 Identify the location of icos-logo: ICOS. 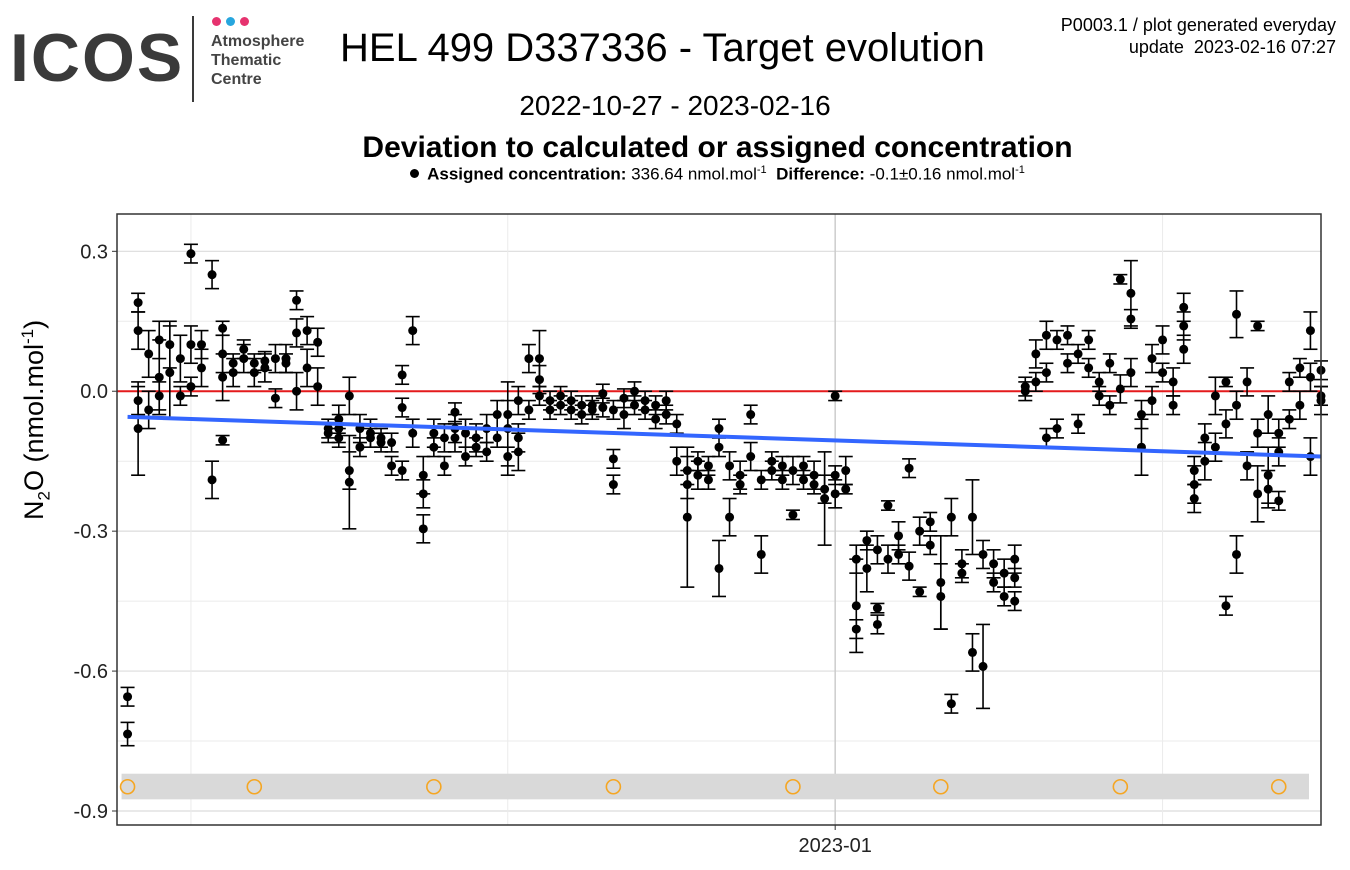
(97, 58).